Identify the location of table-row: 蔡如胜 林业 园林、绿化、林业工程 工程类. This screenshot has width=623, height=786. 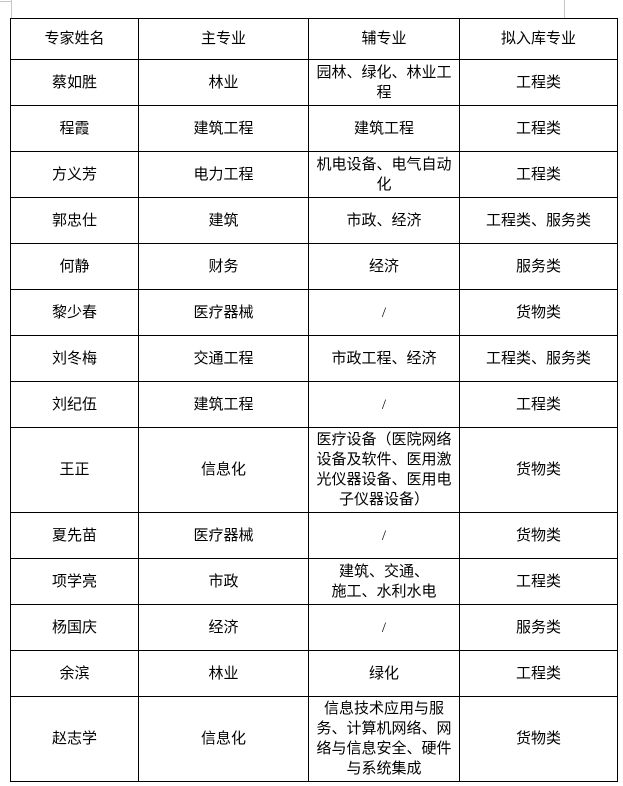
(314, 82).